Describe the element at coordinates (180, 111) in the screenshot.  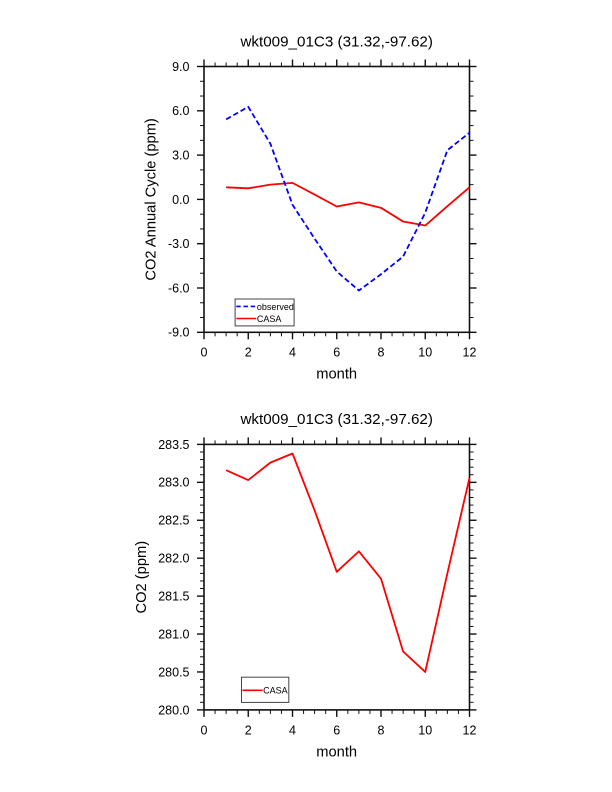
I see `svg-text: 6.0` at that location.